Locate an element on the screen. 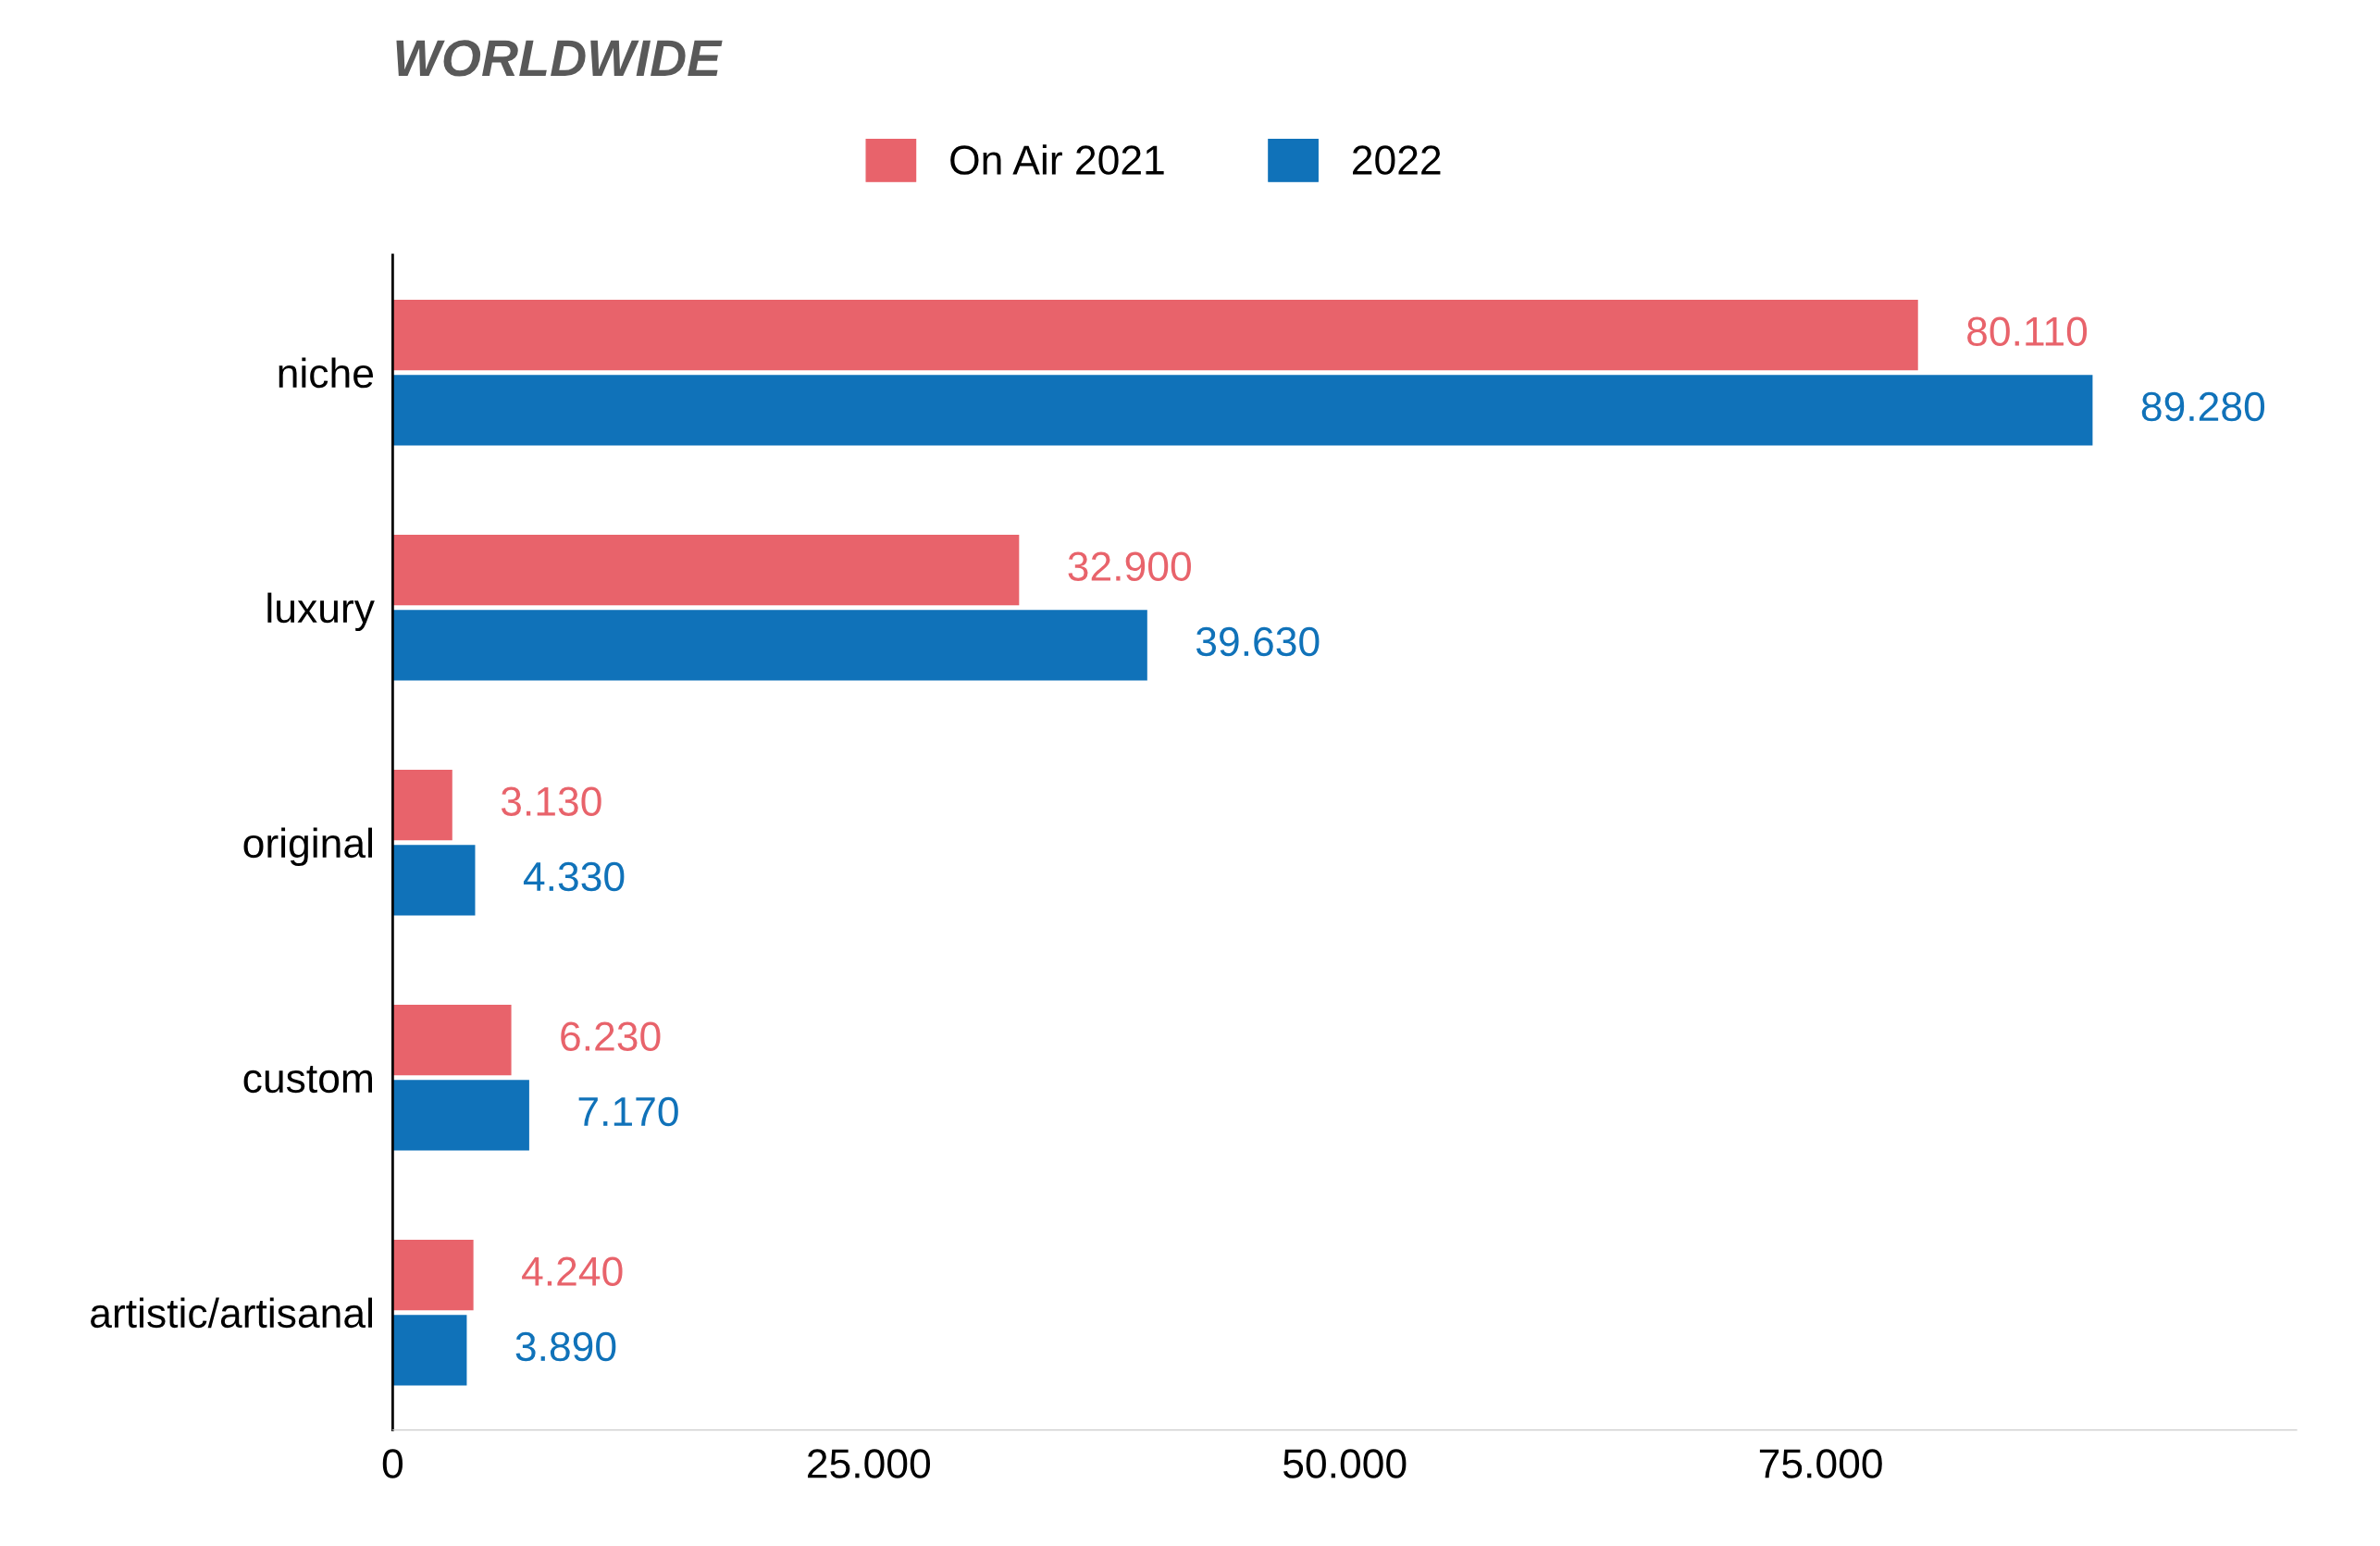 The image size is (2380, 1546). legend-label: On Air 2021 is located at coordinates (1057, 159).